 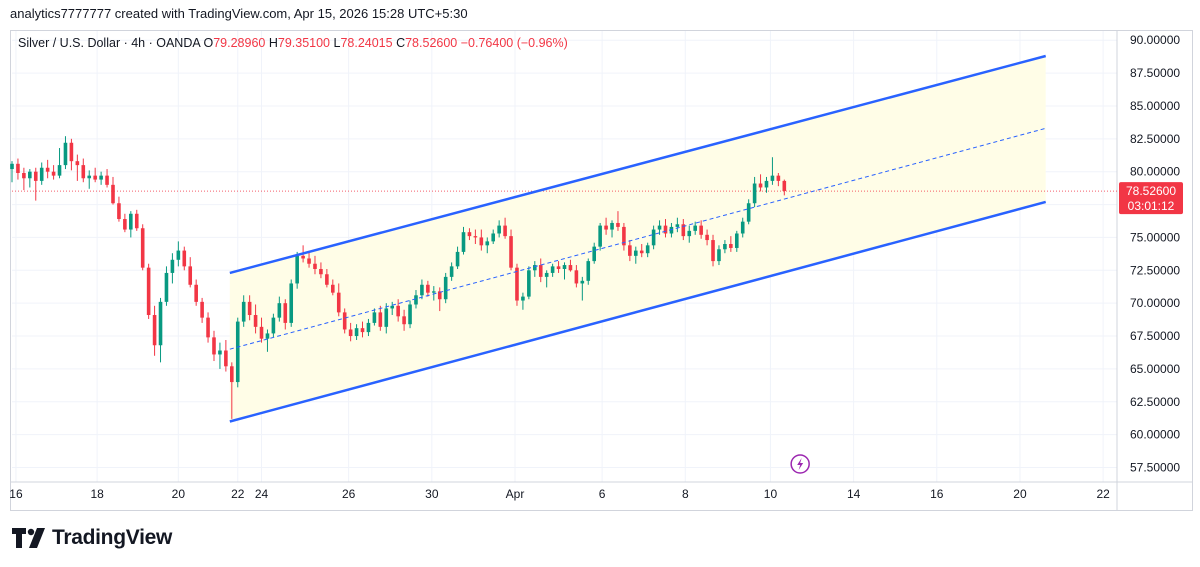 I want to click on tradingview-brand: TradingView, so click(x=92, y=538).